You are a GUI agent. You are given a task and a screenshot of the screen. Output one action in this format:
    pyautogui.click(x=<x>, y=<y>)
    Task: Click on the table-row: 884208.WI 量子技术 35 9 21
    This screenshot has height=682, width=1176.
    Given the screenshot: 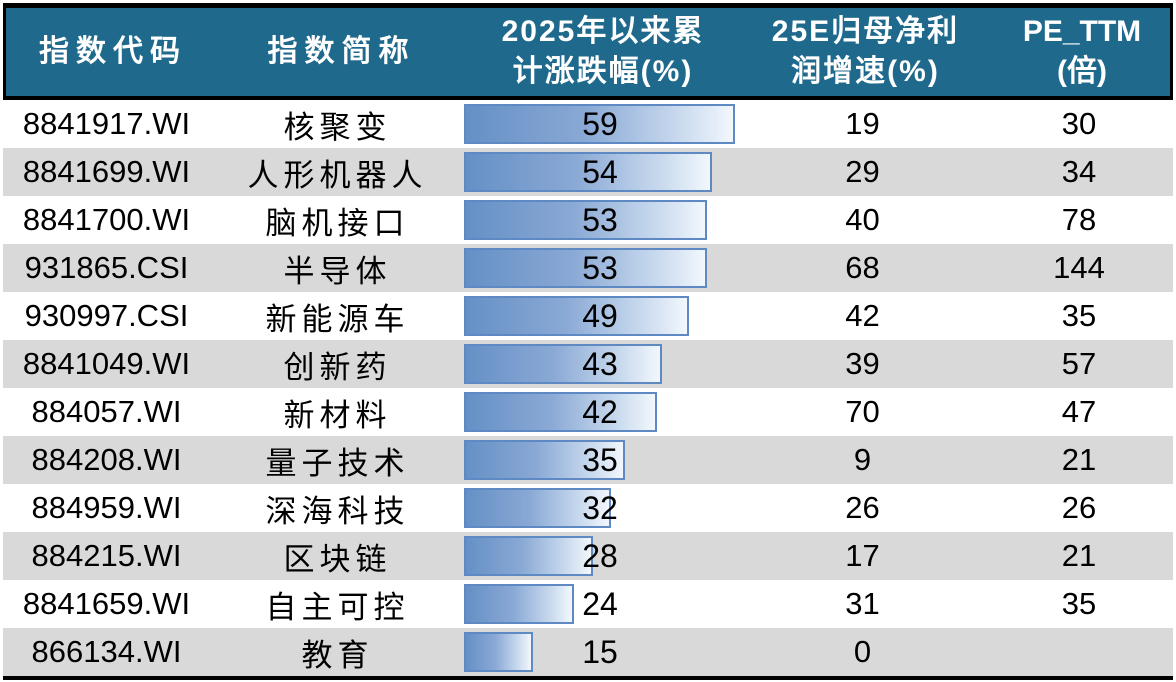 What is the action you would take?
    pyautogui.click(x=588, y=460)
    